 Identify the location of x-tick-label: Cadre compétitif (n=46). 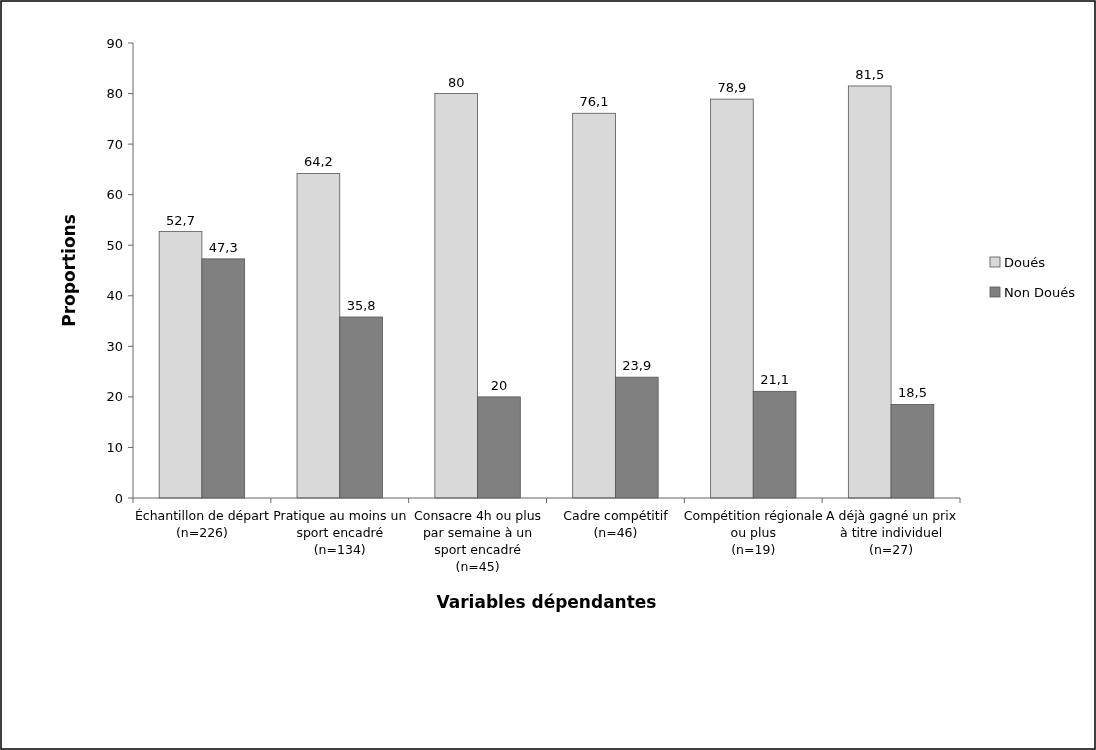
(616, 524).